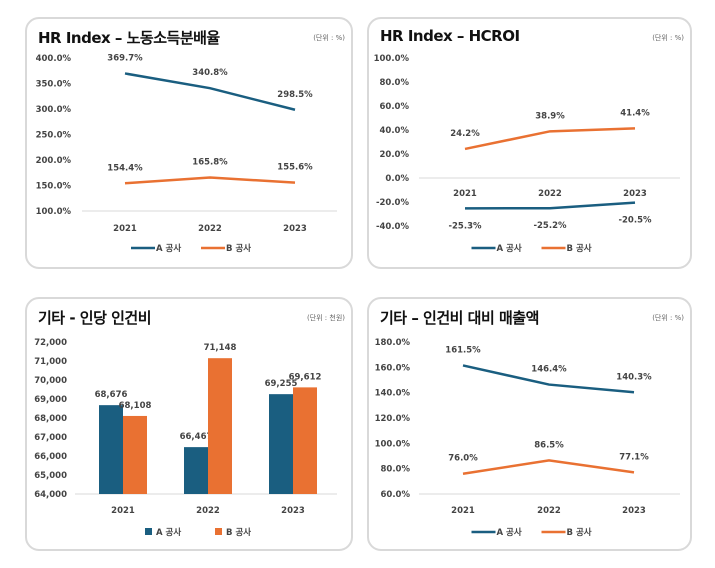 This screenshot has width=715, height=568. What do you see at coordinates (295, 168) in the screenshot?
I see `data-label: 155.6%` at bounding box center [295, 168].